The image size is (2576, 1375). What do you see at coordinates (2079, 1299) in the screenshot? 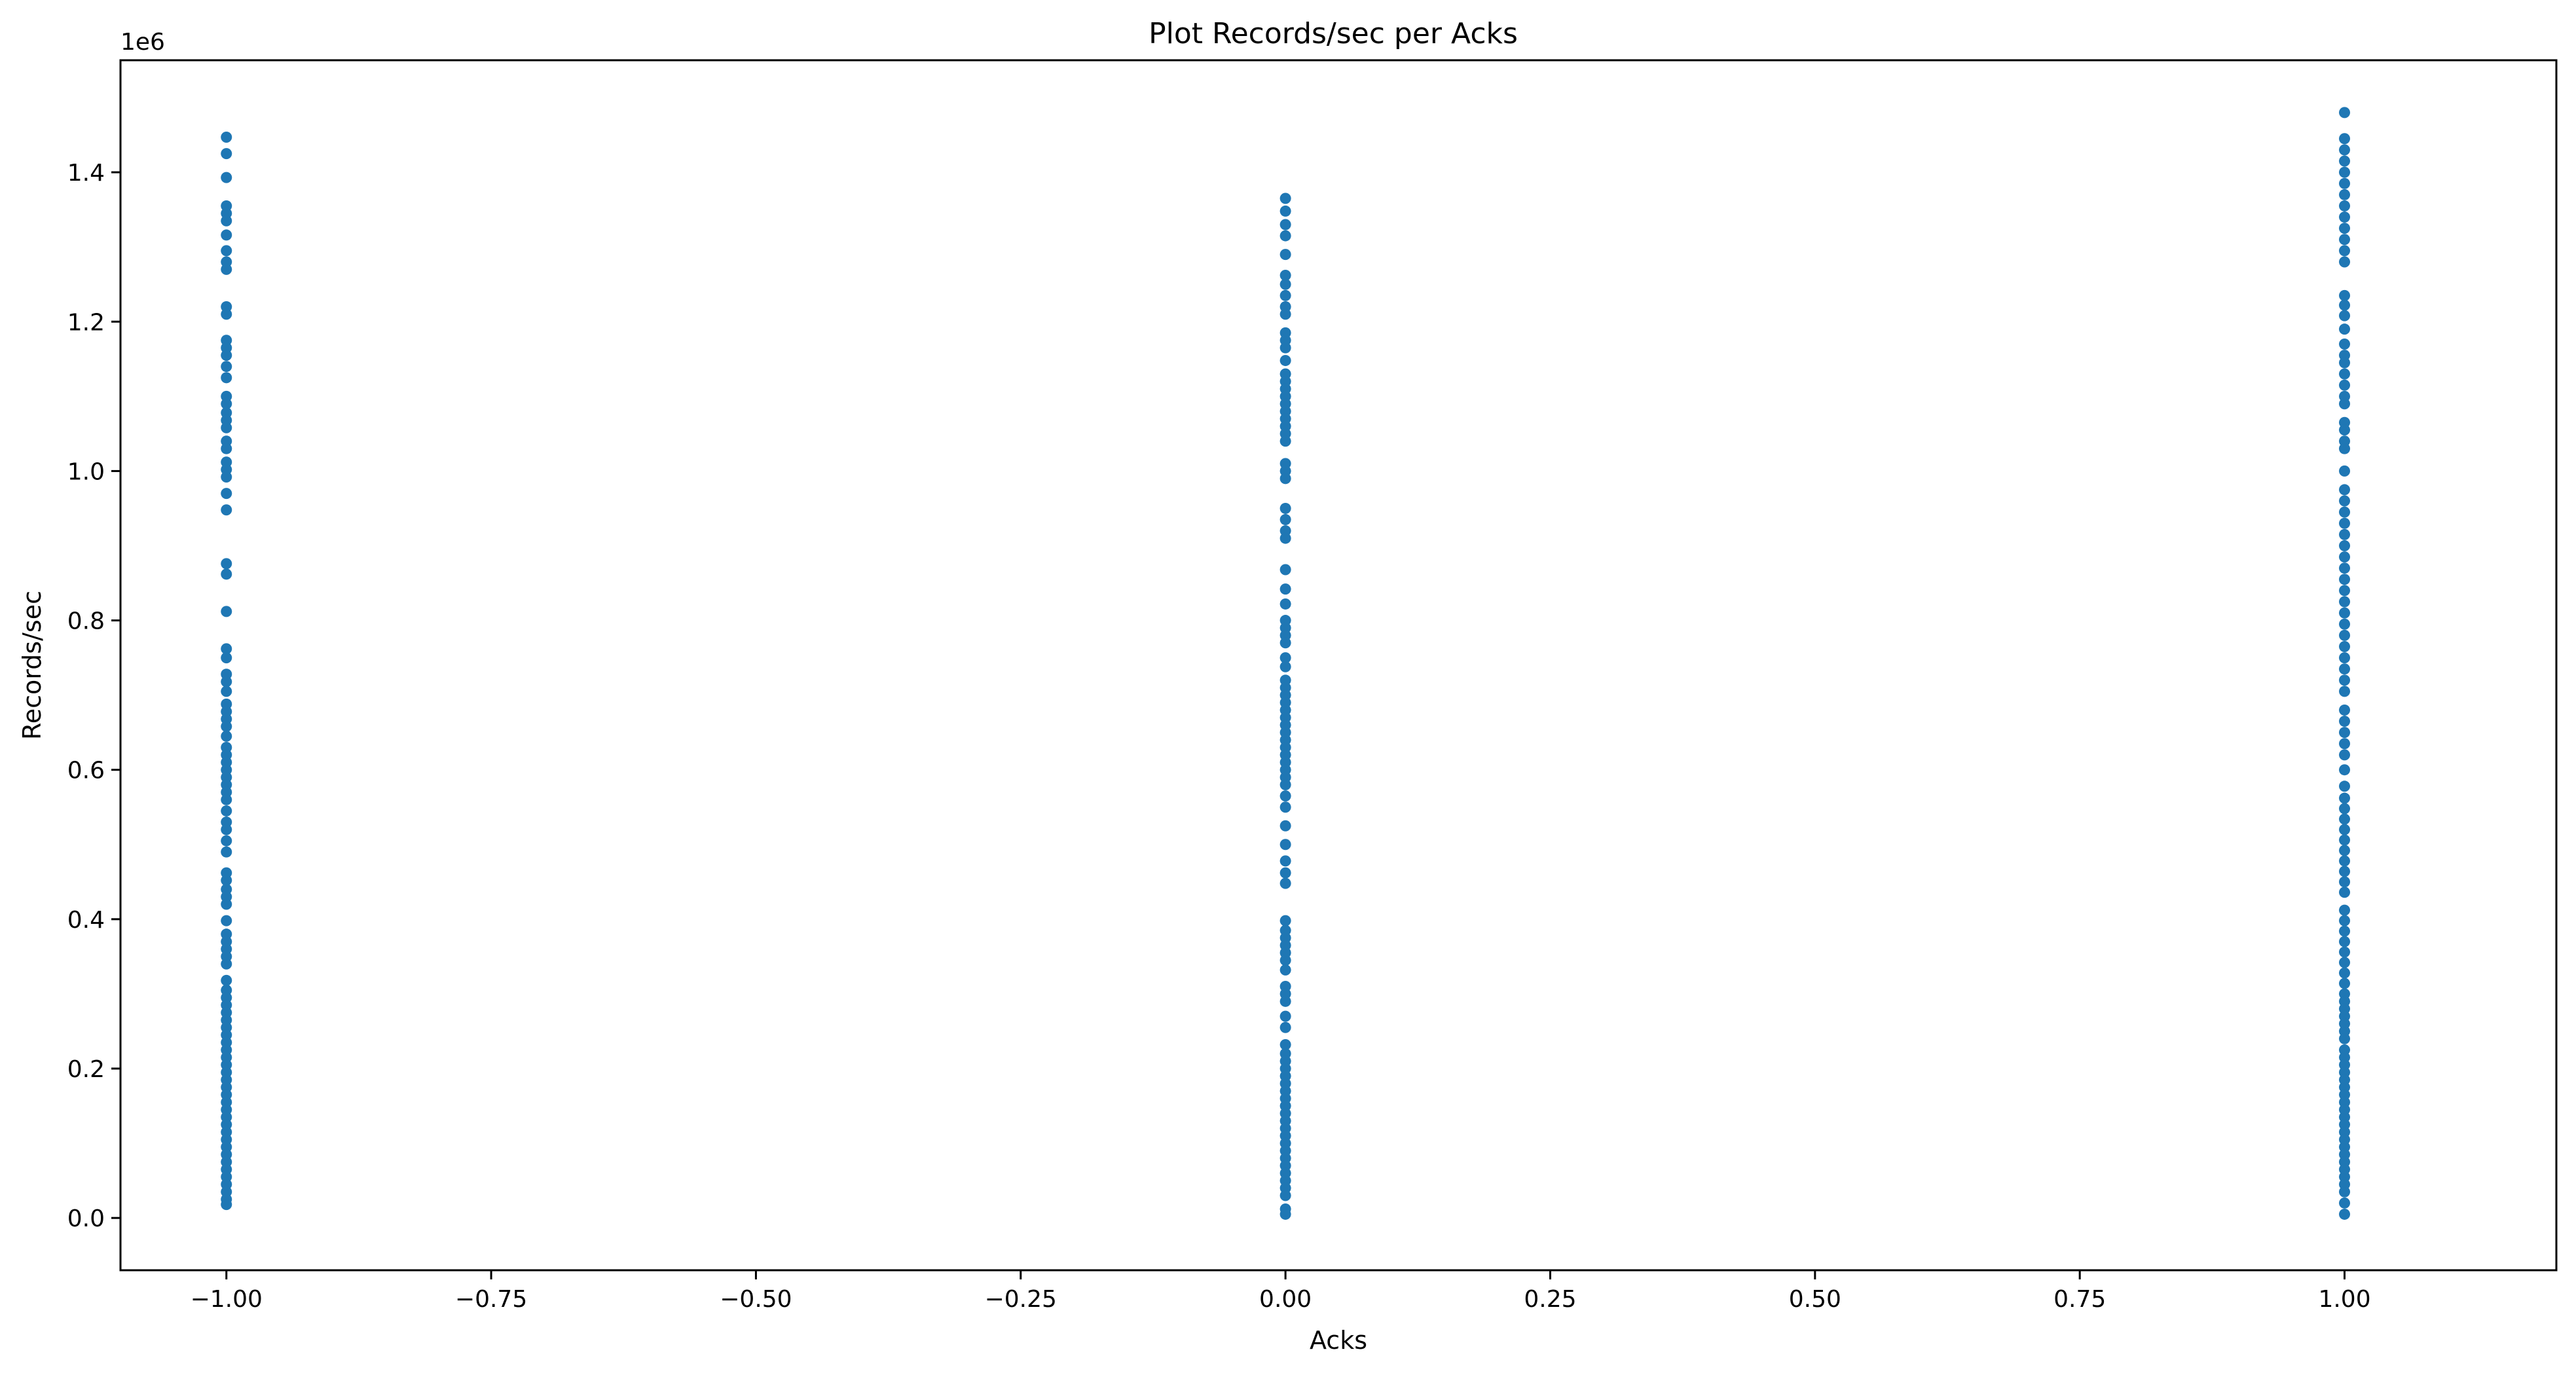
I see `x-tick-label: 0.75` at bounding box center [2079, 1299].